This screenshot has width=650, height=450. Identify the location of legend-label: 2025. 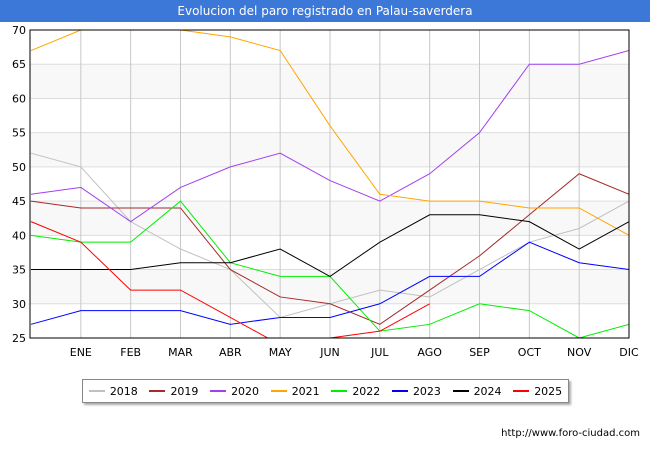
(548, 391).